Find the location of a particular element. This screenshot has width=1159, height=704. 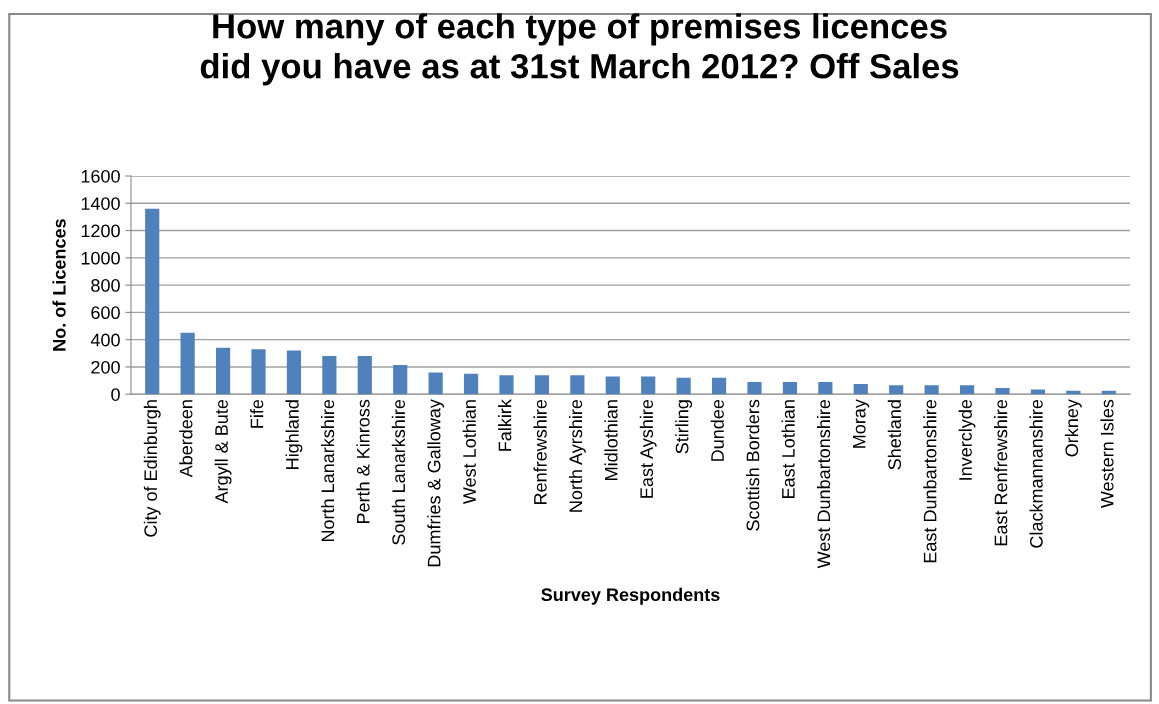

x-tick-label: Renfrewshire is located at coordinates (540, 451).